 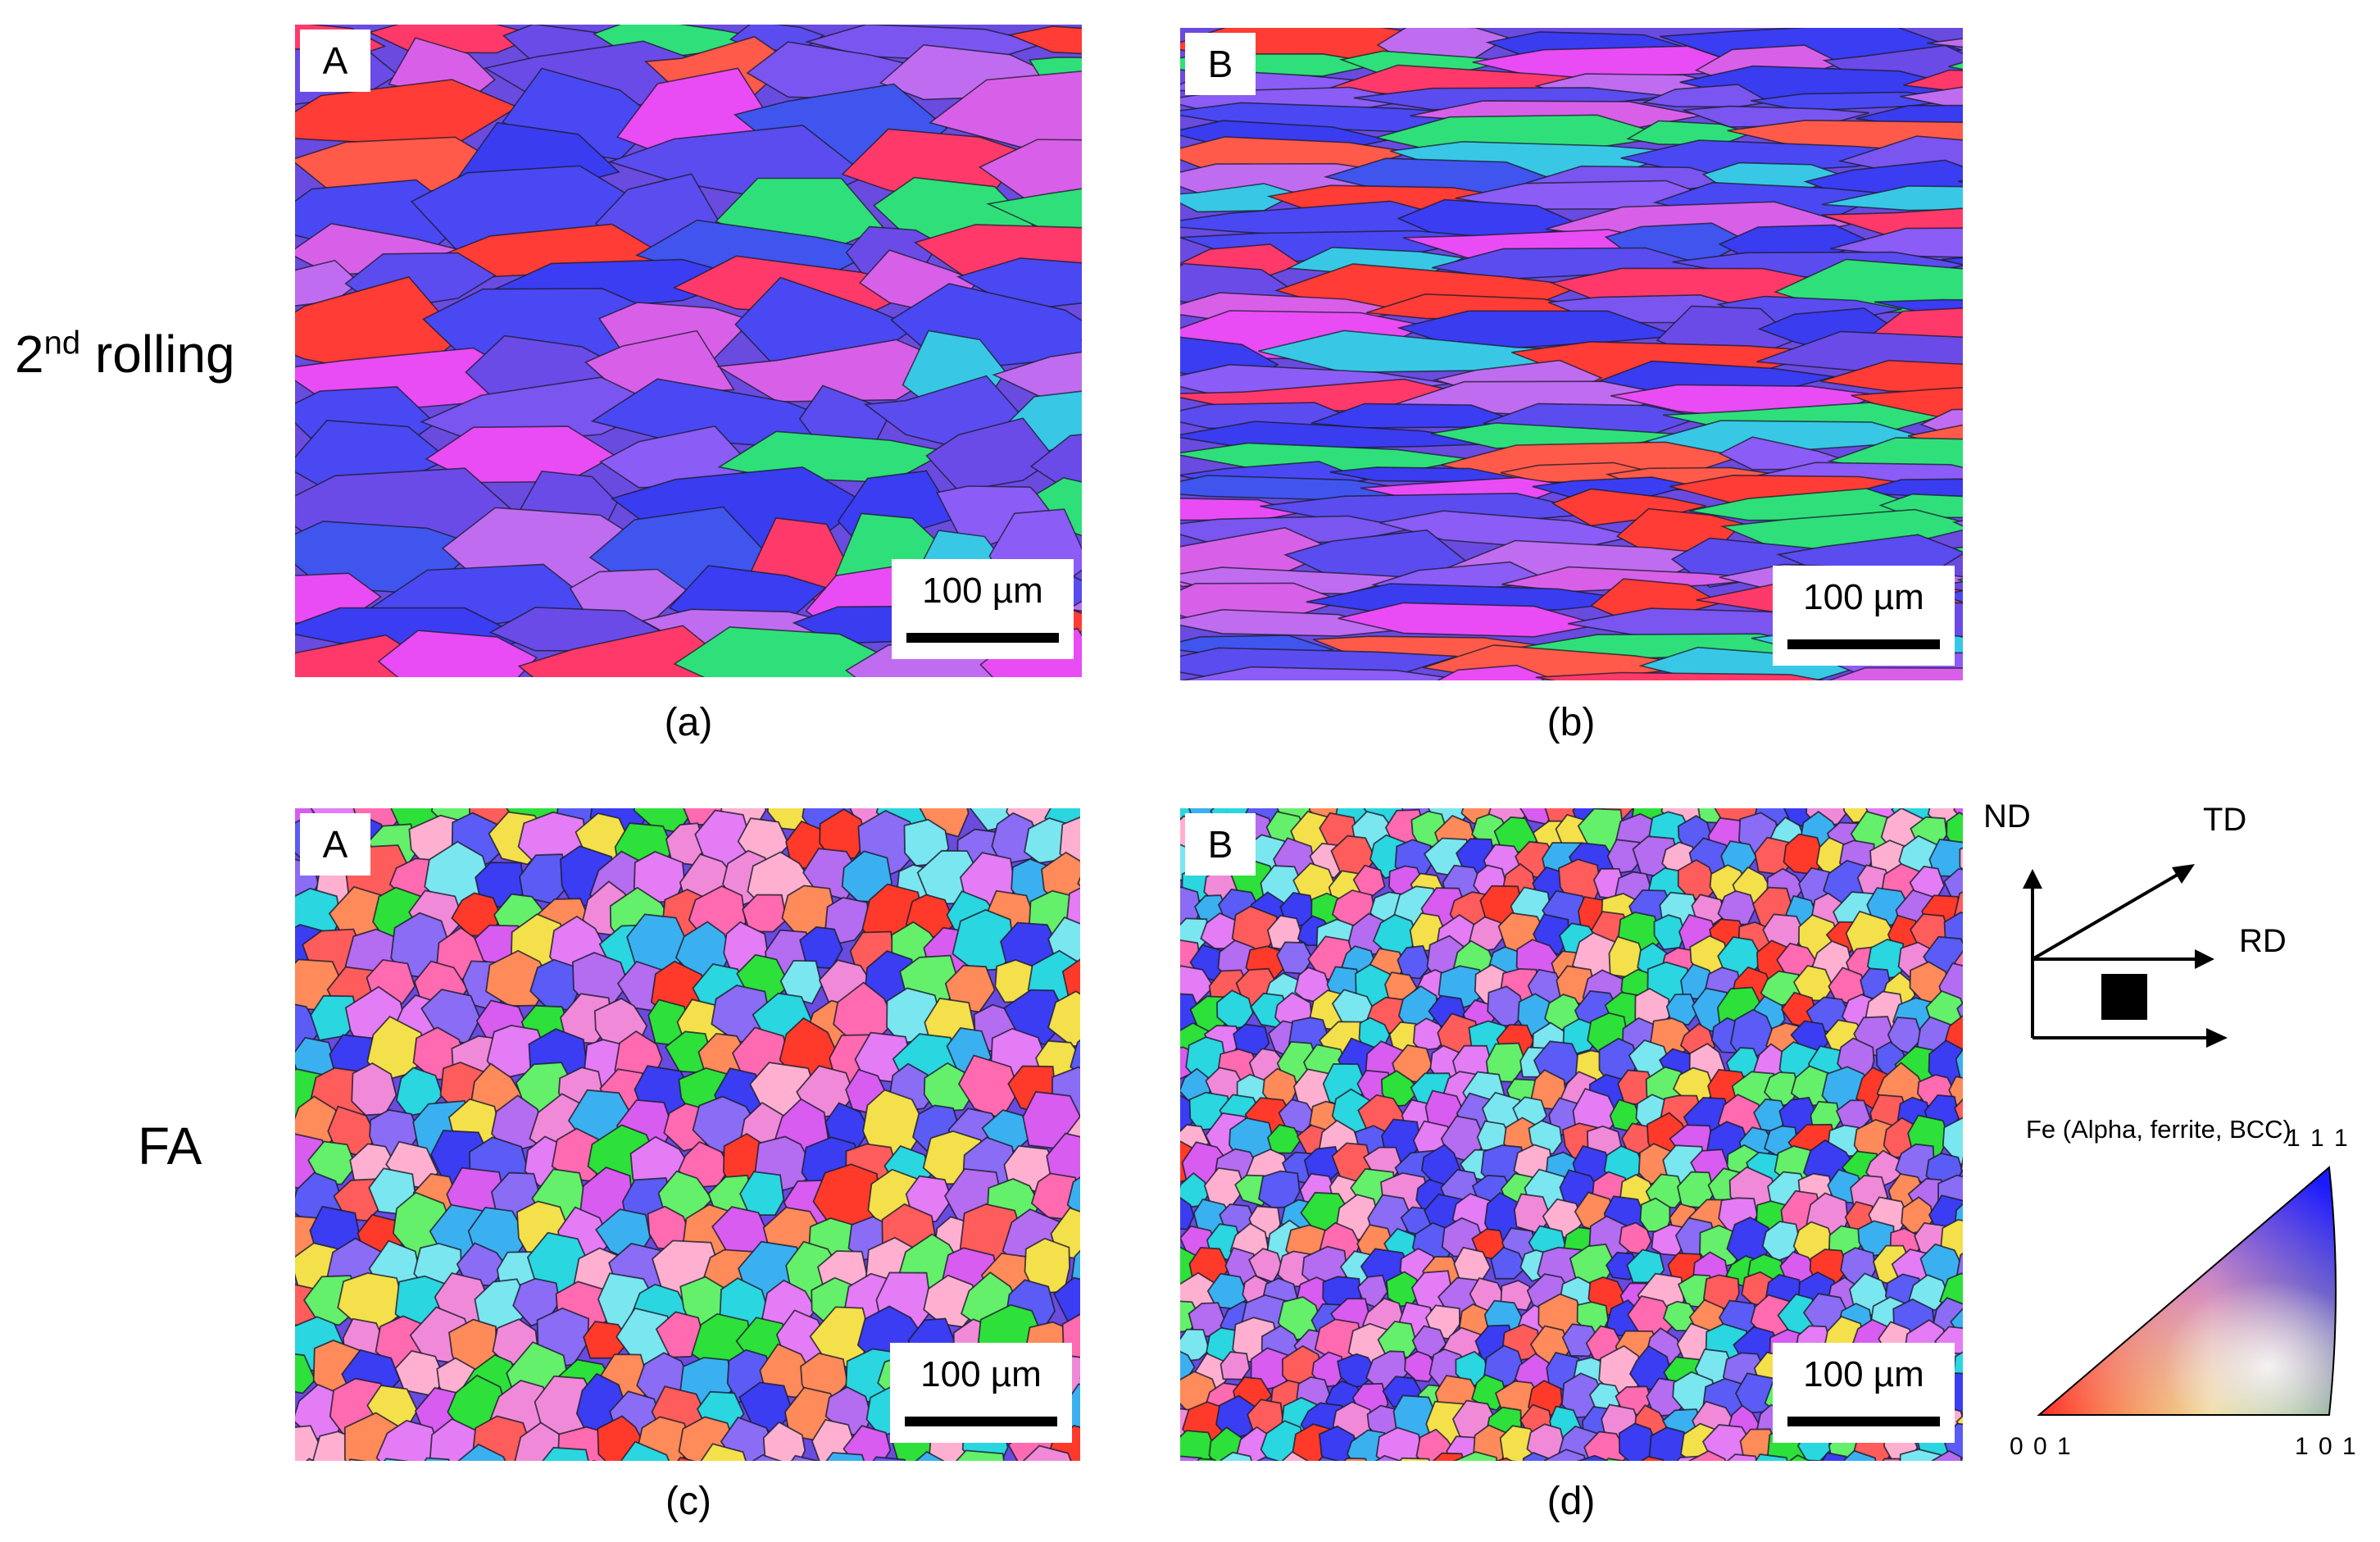 I want to click on panel-tag: B, so click(x=1221, y=845).